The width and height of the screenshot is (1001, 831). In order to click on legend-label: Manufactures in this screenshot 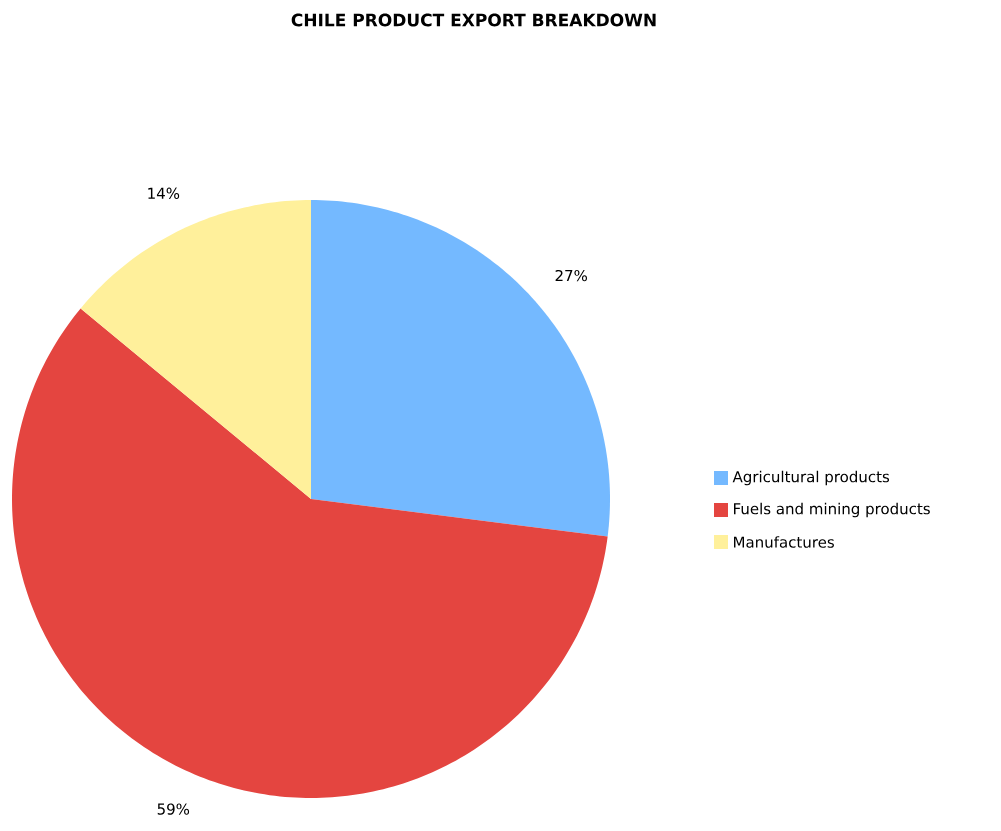, I will do `click(784, 542)`.